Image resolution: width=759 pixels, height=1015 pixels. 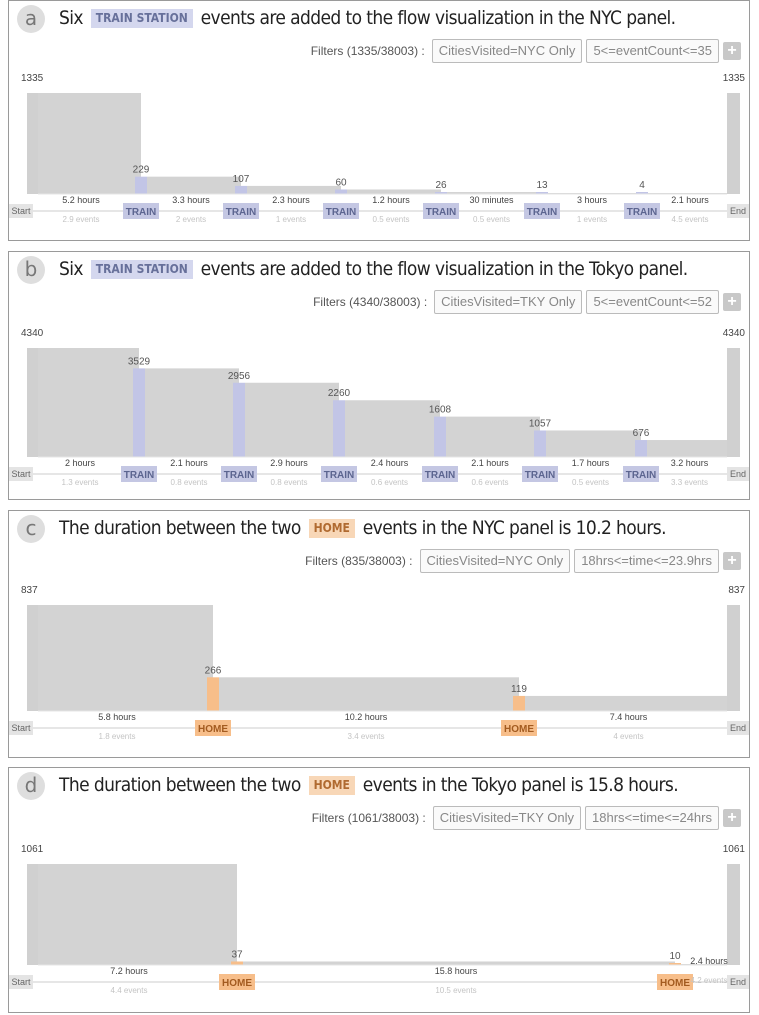 What do you see at coordinates (628, 736) in the screenshot?
I see `gap-events: 4 events` at bounding box center [628, 736].